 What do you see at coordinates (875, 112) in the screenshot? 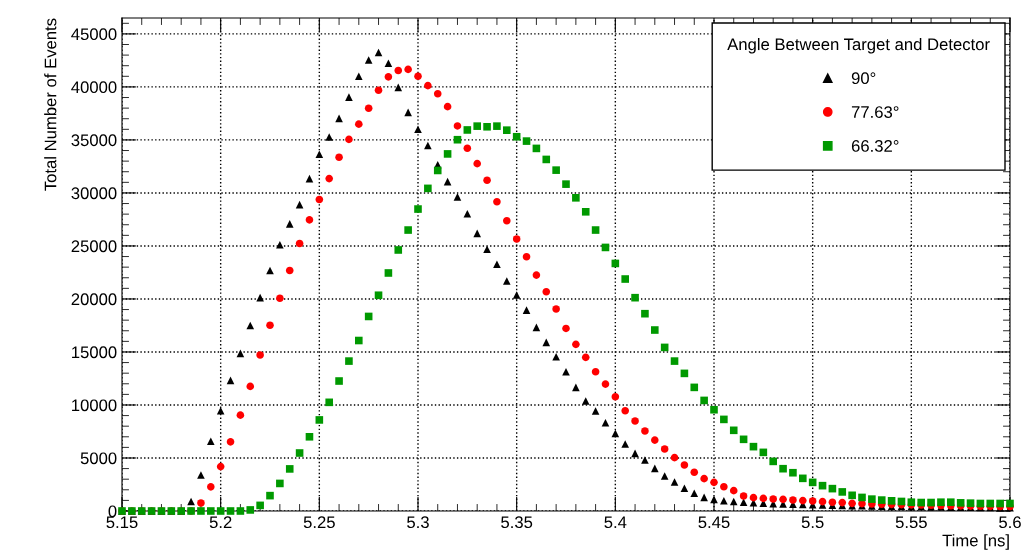
I see `legend-label: 77.63°` at bounding box center [875, 112].